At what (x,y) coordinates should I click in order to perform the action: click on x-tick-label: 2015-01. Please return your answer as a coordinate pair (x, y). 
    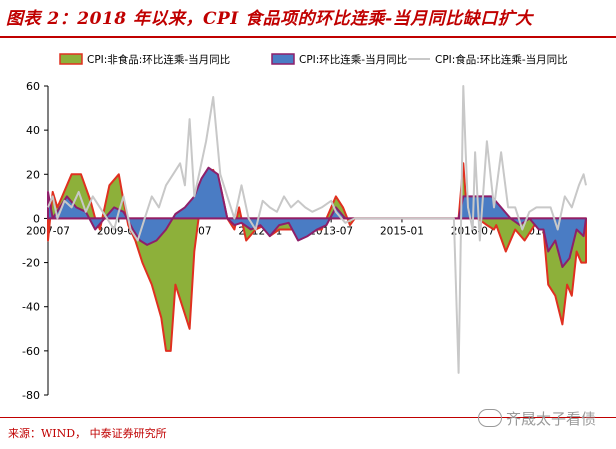
    Looking at the image, I should click on (402, 231).